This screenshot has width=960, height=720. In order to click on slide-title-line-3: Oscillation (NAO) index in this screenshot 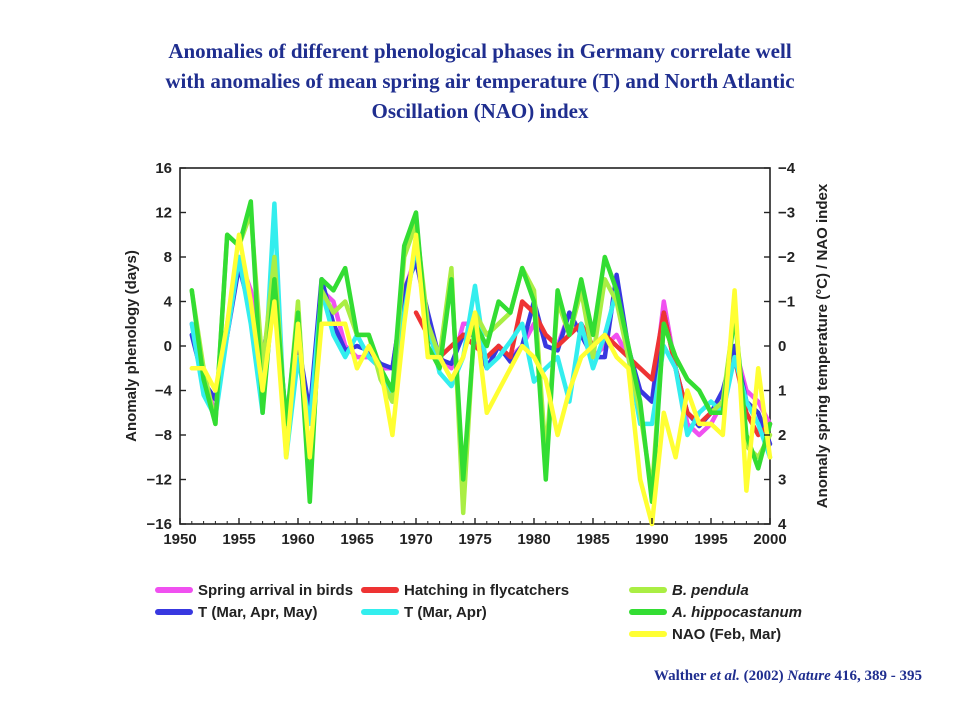, I will do `click(480, 111)`.